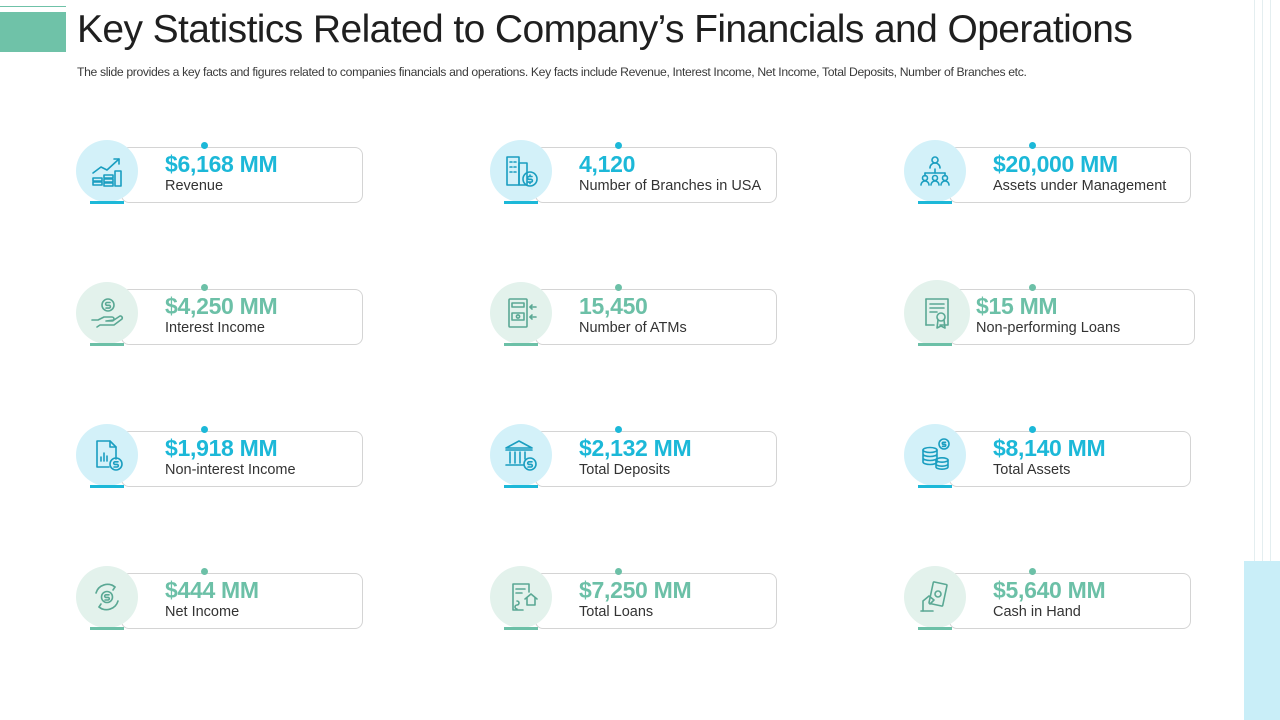 This screenshot has height=720, width=1280. What do you see at coordinates (625, 470) in the screenshot?
I see `stat-label: Total Deposits` at bounding box center [625, 470].